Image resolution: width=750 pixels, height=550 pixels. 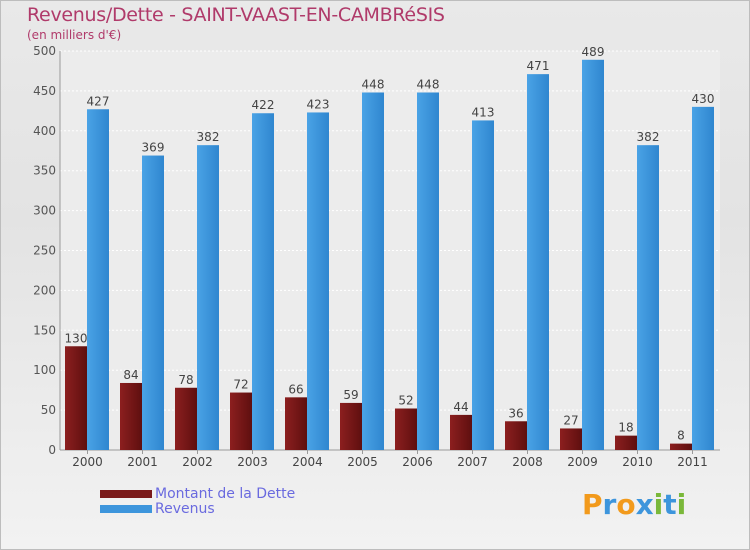 I want to click on data-label-dette-2009: 27, so click(x=570, y=420).